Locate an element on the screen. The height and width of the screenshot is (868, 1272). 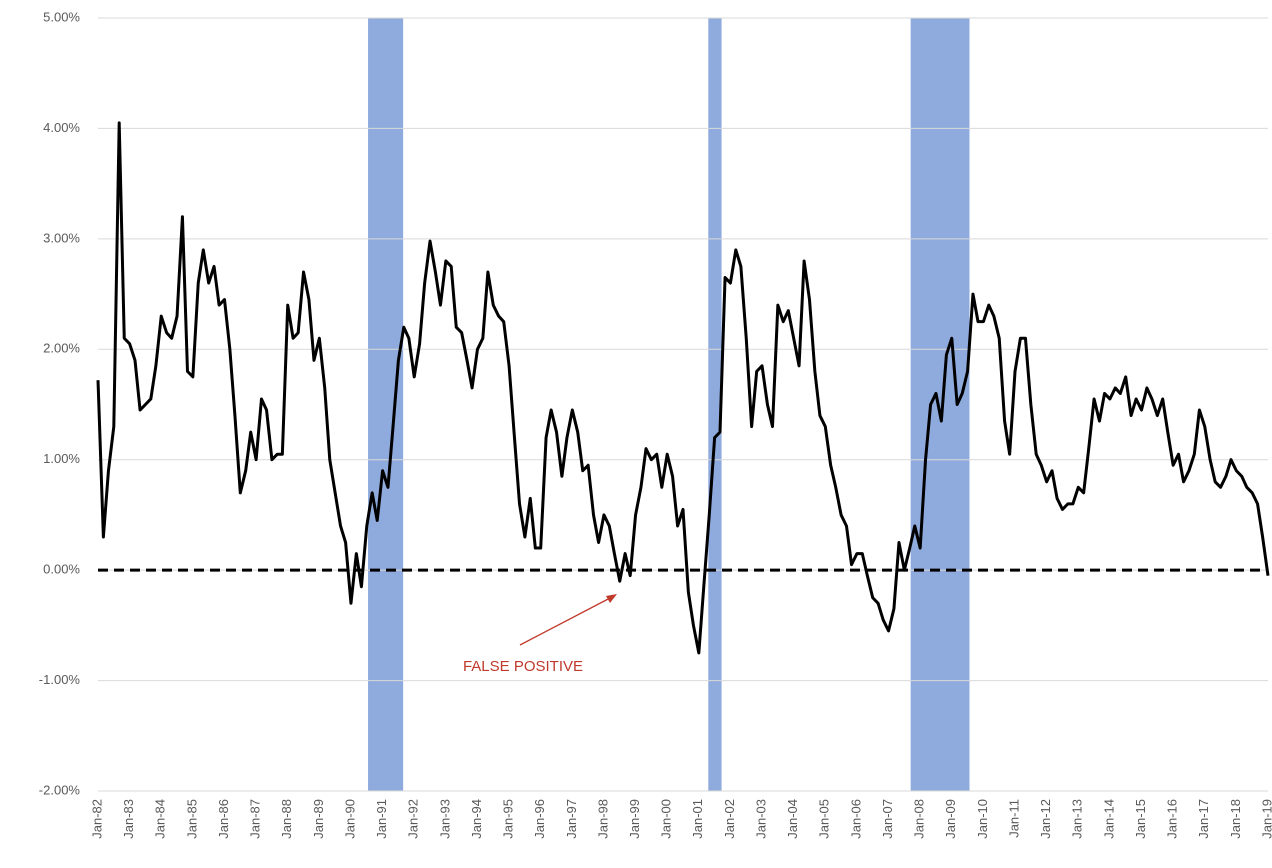
x-tick-label: Jan-88 is located at coordinates (286, 819).